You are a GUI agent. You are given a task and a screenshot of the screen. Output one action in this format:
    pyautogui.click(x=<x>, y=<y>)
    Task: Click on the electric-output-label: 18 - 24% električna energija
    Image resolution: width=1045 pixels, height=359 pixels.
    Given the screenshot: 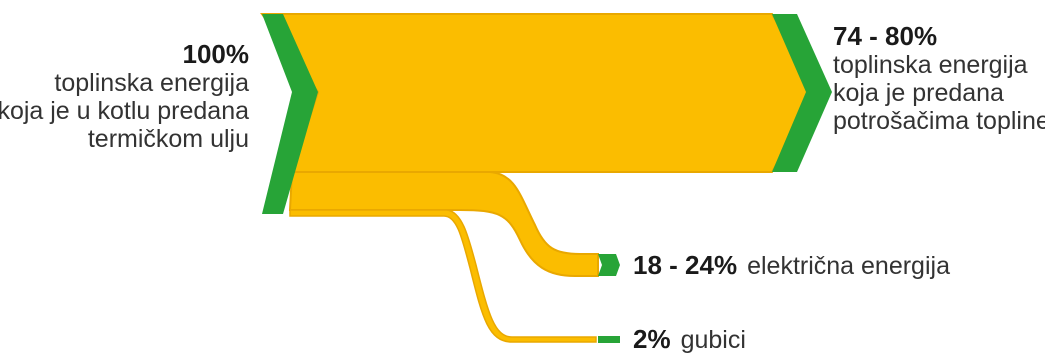 What is the action you would take?
    pyautogui.click(x=791, y=265)
    